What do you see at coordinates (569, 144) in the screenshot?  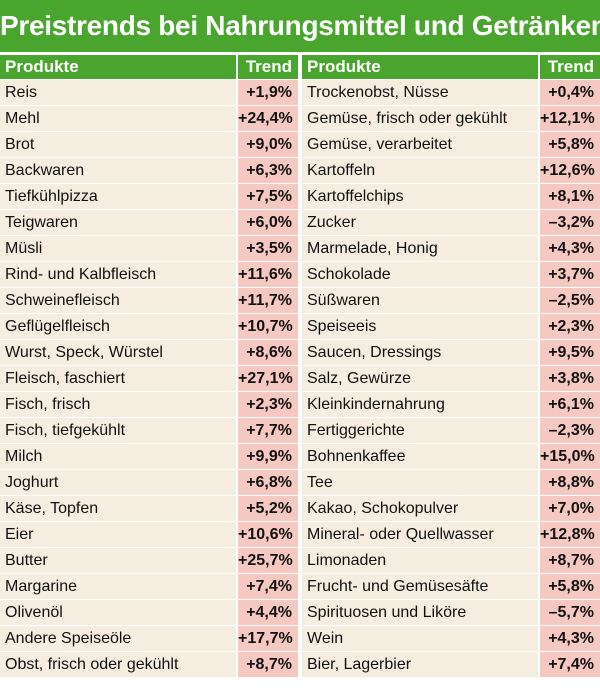 I see `trend-value-cell: +5,8%` at bounding box center [569, 144].